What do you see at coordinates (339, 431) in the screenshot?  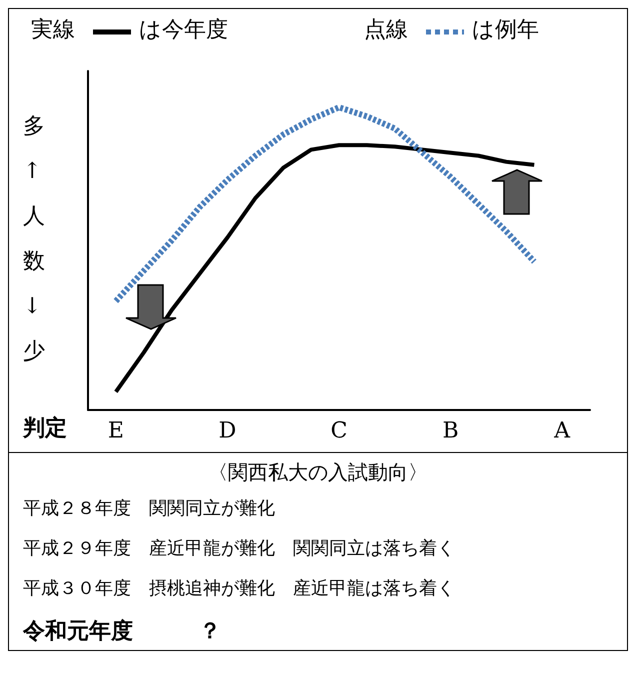 I see `x-tick-label: C` at bounding box center [339, 431].